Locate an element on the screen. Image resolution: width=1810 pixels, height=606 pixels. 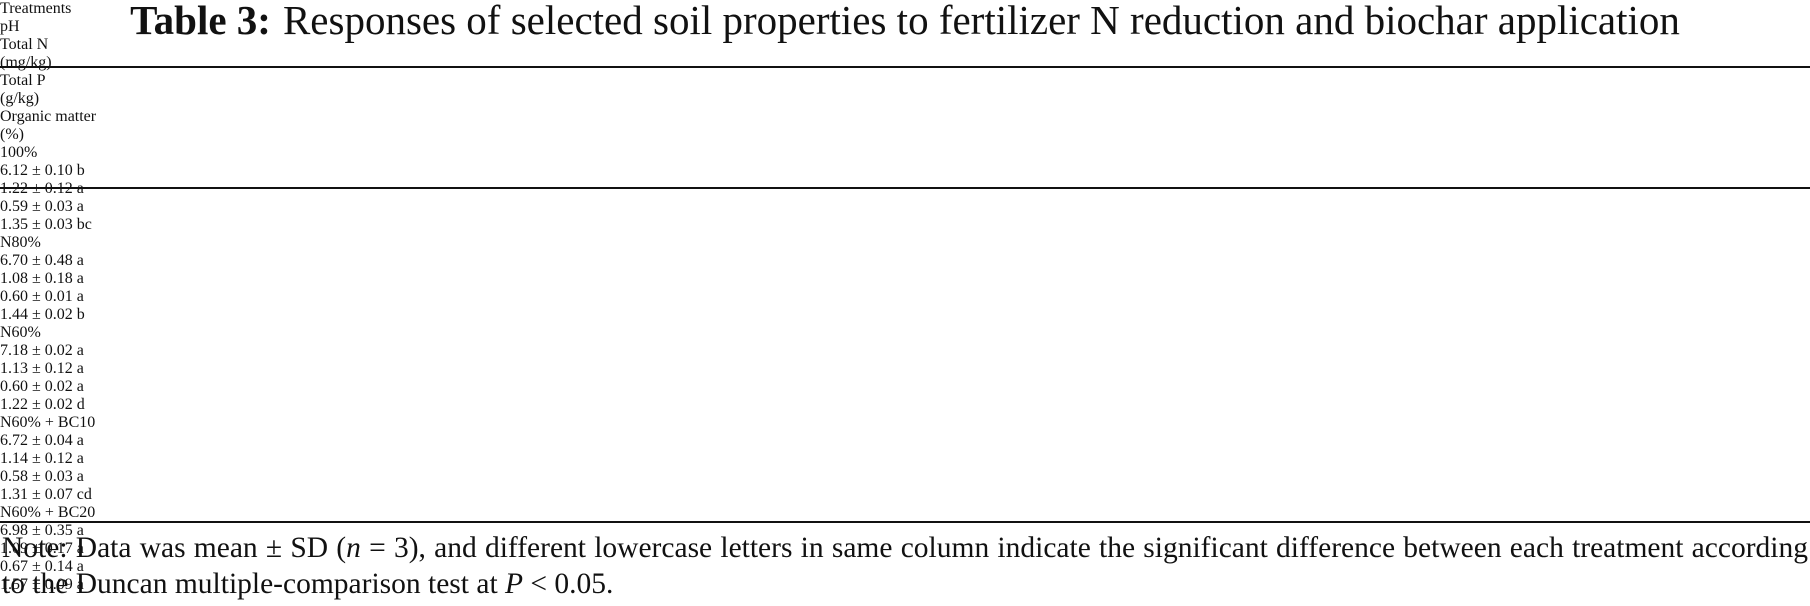
table-cell: 0.58 ± 0.03 a is located at coordinates (42, 476).